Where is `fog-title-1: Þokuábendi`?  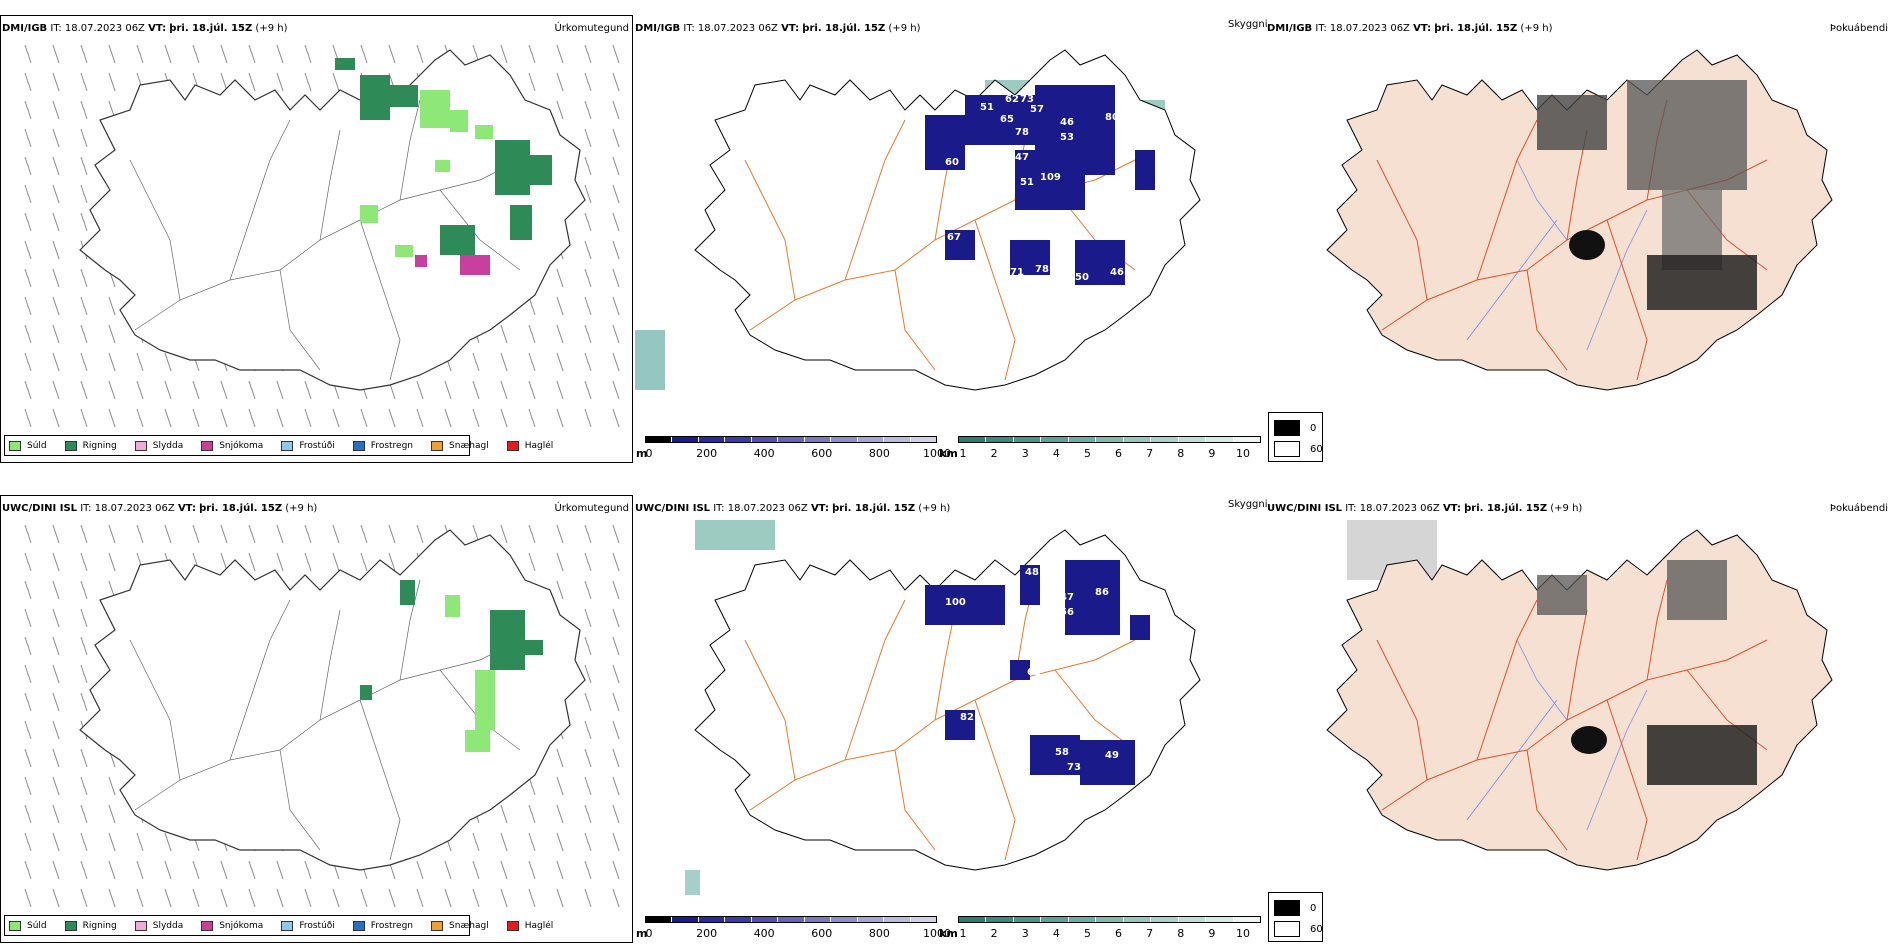 fog-title-1: Þokuábendi is located at coordinates (1858, 28).